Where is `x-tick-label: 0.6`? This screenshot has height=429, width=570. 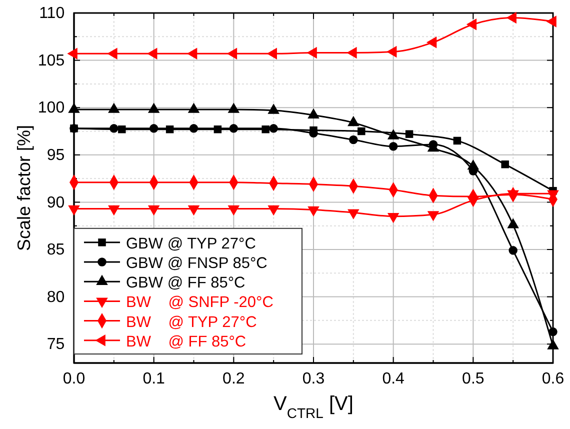 x-tick-label: 0.6 is located at coordinates (553, 379).